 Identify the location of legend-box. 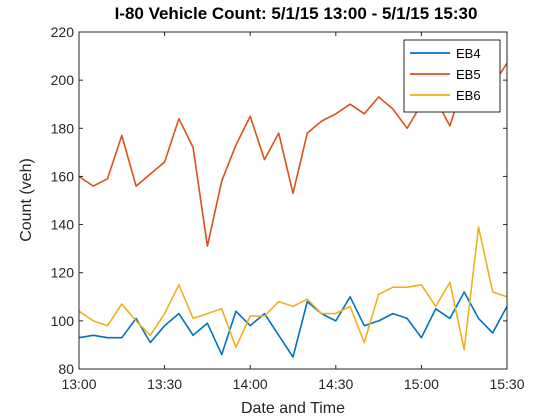
(452, 76).